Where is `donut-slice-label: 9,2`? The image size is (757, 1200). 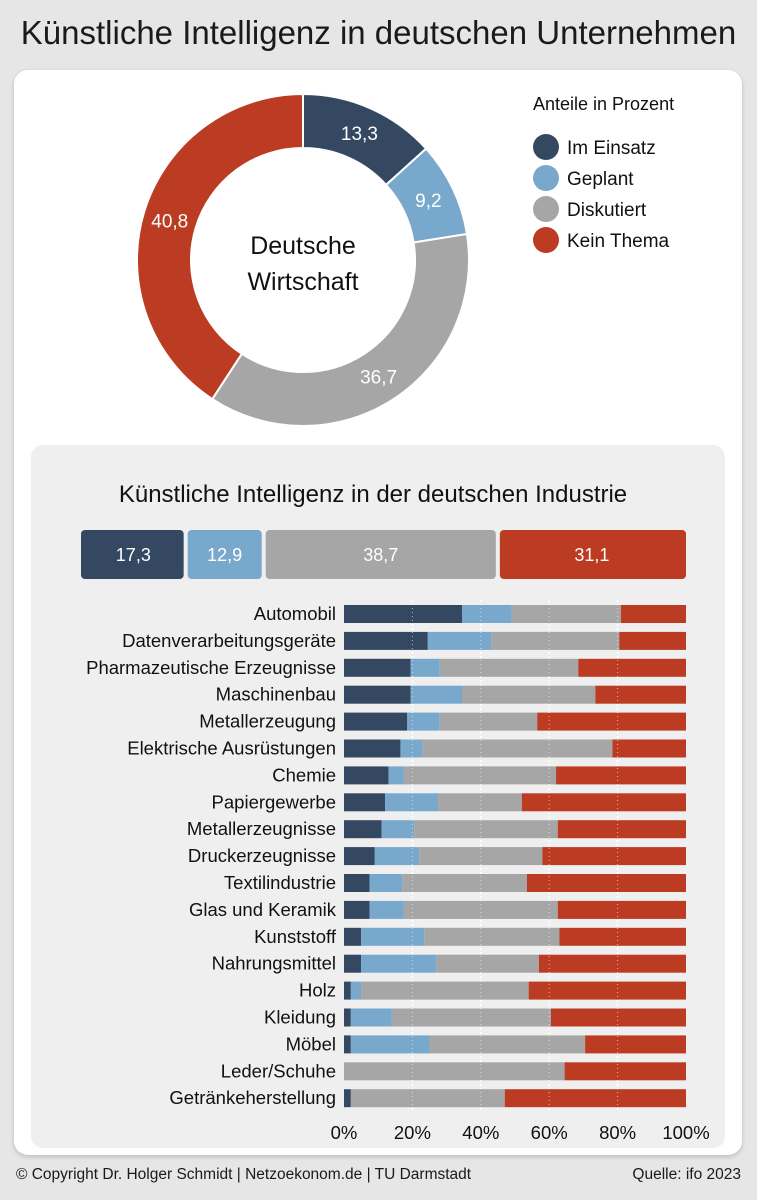
donut-slice-label: 9,2 is located at coordinates (428, 201).